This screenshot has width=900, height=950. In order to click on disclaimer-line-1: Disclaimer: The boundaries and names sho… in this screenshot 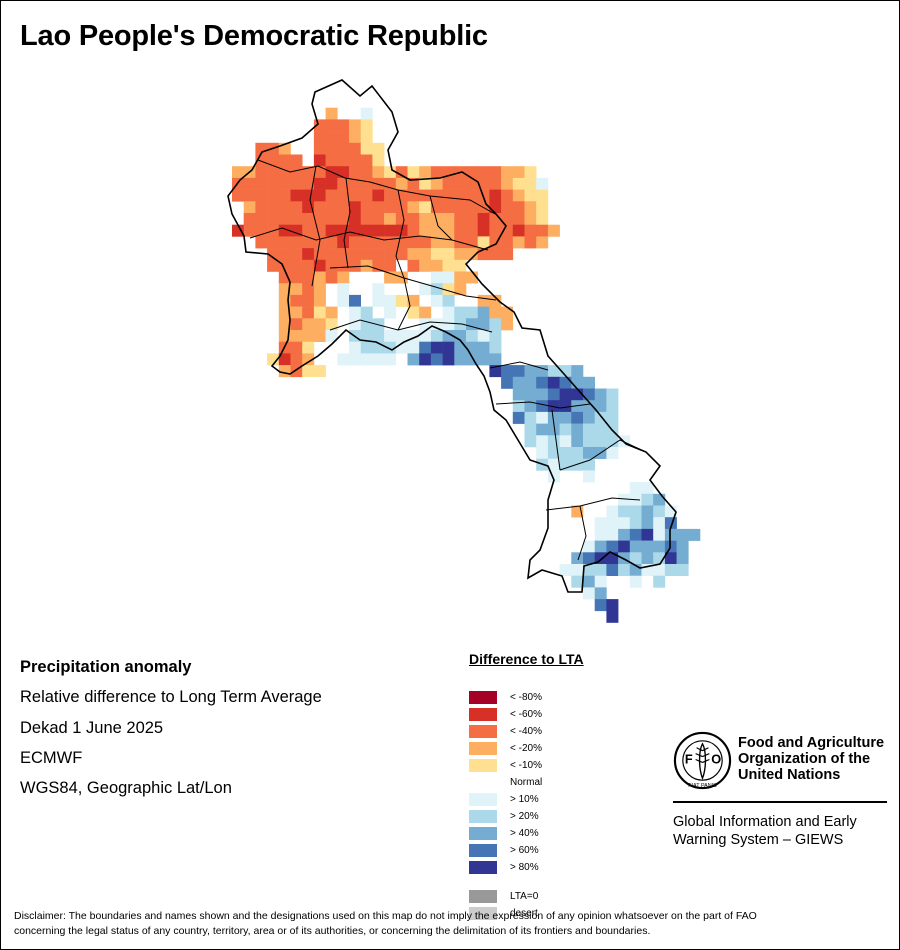, I will do `click(385, 916)`.